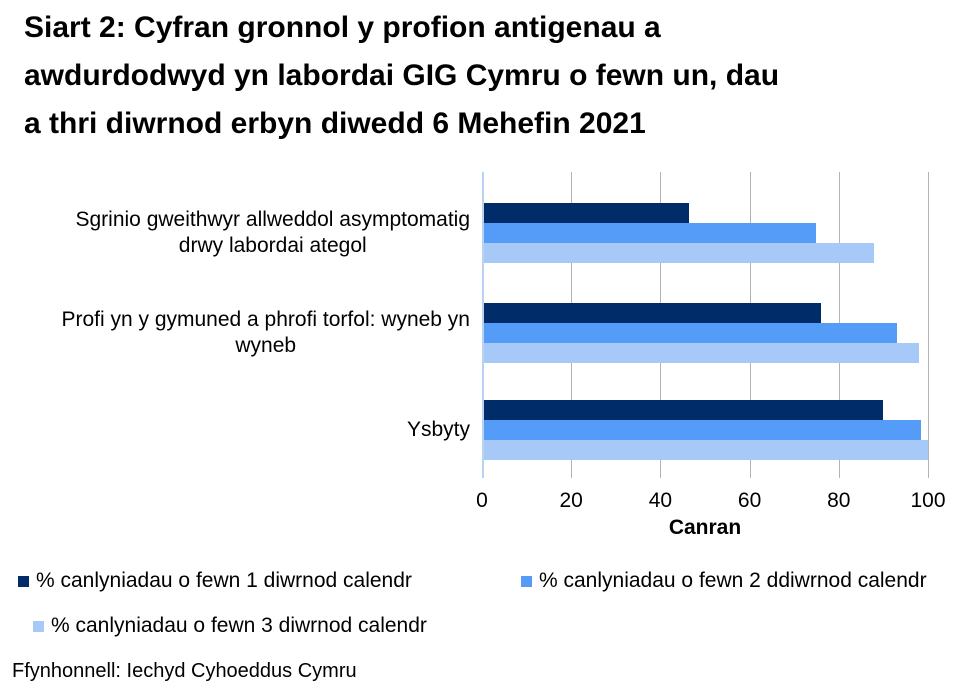  I want to click on source-note: Ffynhonnell: Iechyd Cyhoeddus Cymru, so click(184, 671).